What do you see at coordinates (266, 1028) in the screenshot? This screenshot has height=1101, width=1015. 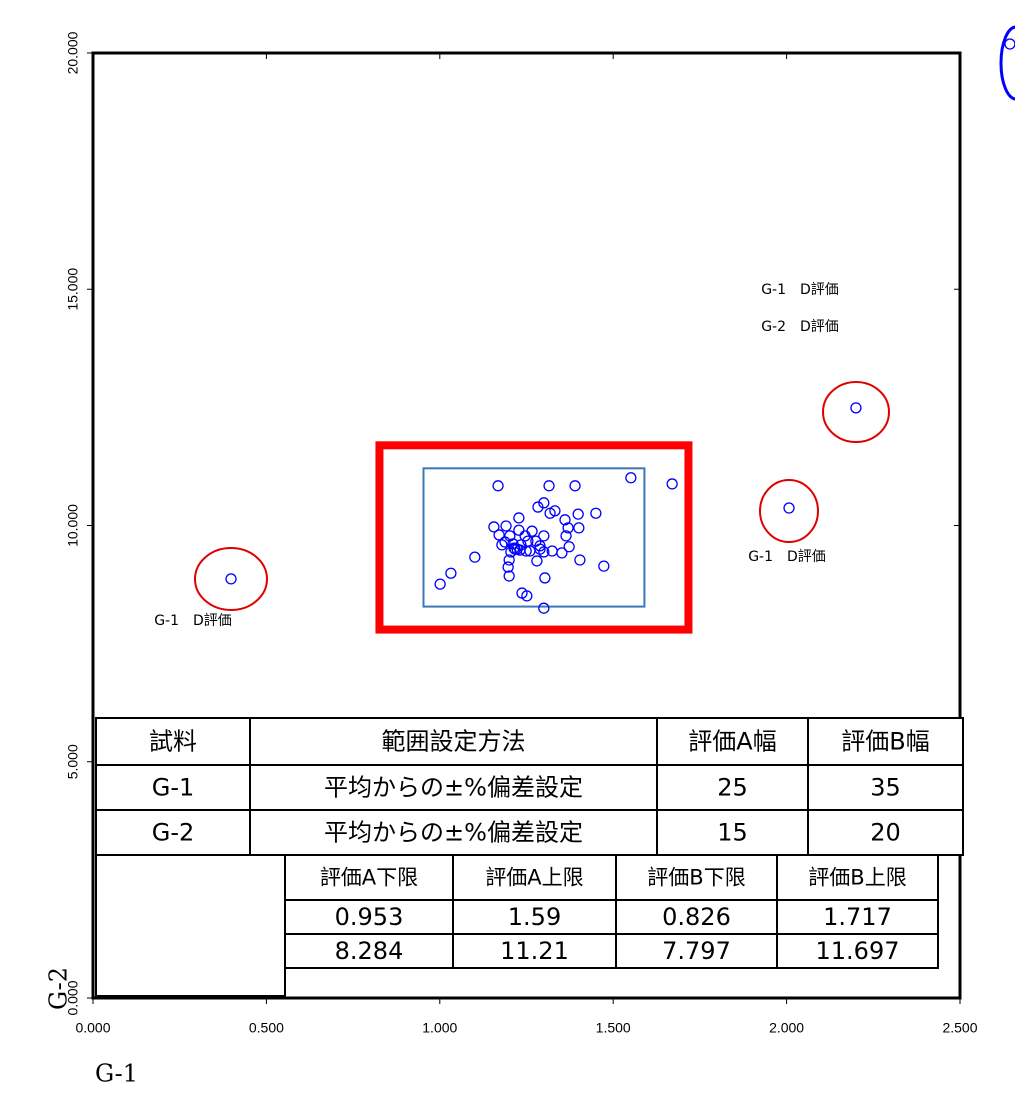 I see `x-tick-label: 0.500` at bounding box center [266, 1028].